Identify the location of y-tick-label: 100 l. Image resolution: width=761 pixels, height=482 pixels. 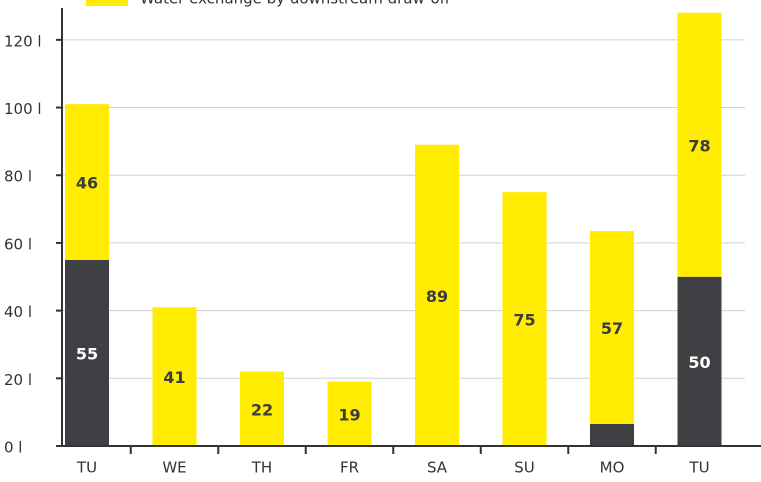
(23, 109).